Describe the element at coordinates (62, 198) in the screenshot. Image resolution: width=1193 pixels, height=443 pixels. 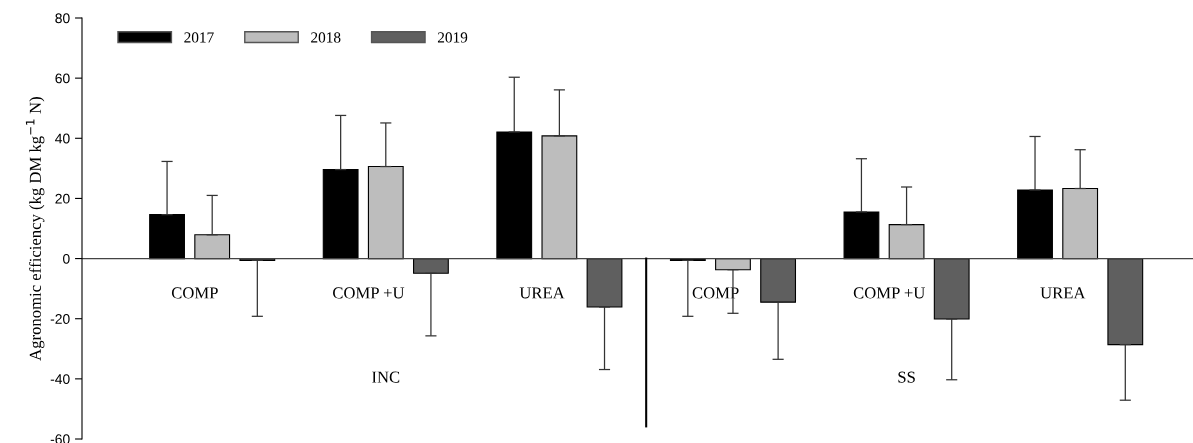
I see `y-tick-label: 20` at that location.